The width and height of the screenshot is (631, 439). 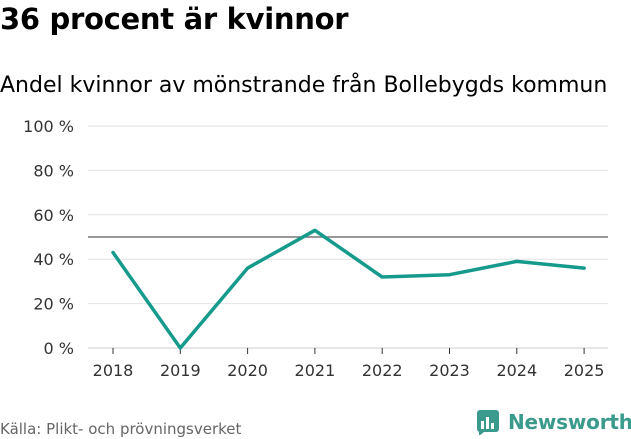 What do you see at coordinates (121, 429) in the screenshot?
I see `source-note: Källa: Plikt- och prövningsverket` at bounding box center [121, 429].